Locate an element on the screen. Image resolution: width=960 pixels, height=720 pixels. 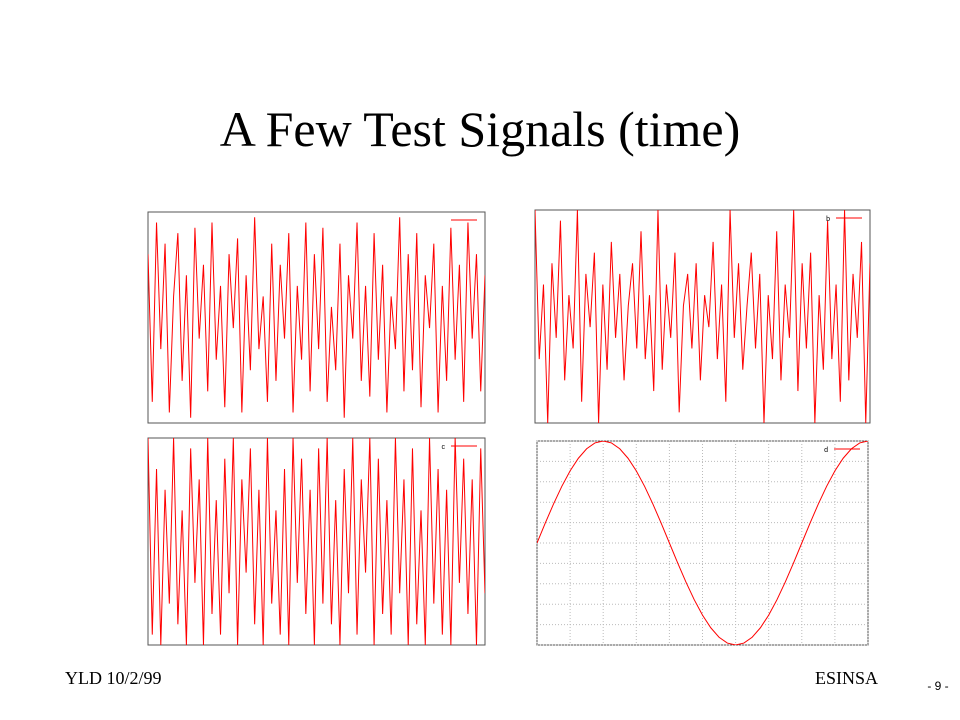
slide-title: A Few Test Signals (time) is located at coordinates (480, 129).